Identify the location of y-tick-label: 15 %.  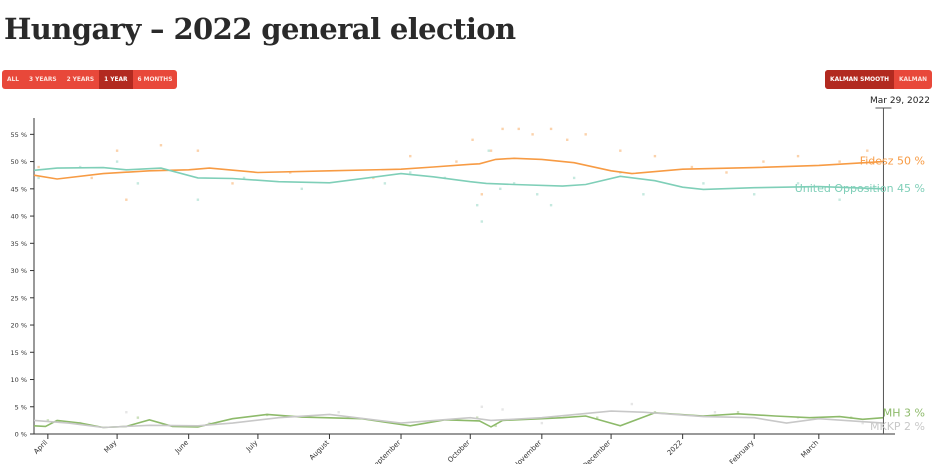
(18, 353).